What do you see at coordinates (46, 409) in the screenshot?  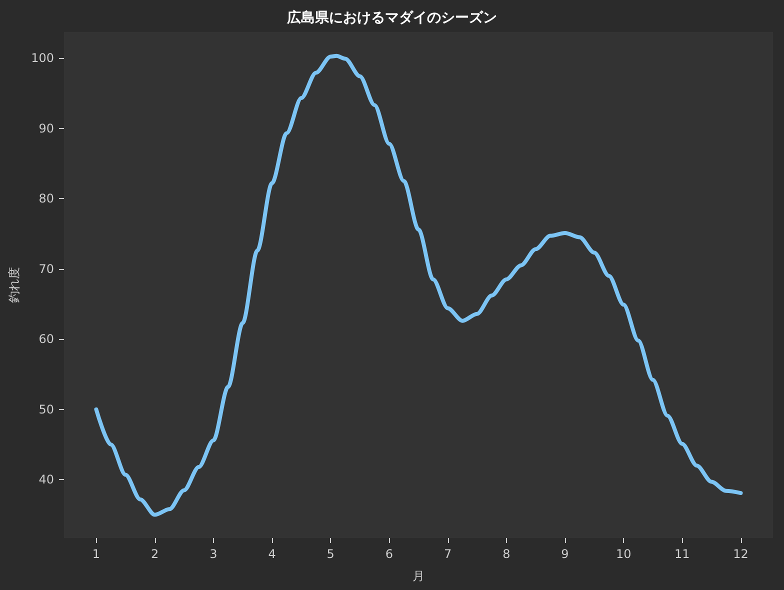 I see `y-tick-label: 50` at bounding box center [46, 409].